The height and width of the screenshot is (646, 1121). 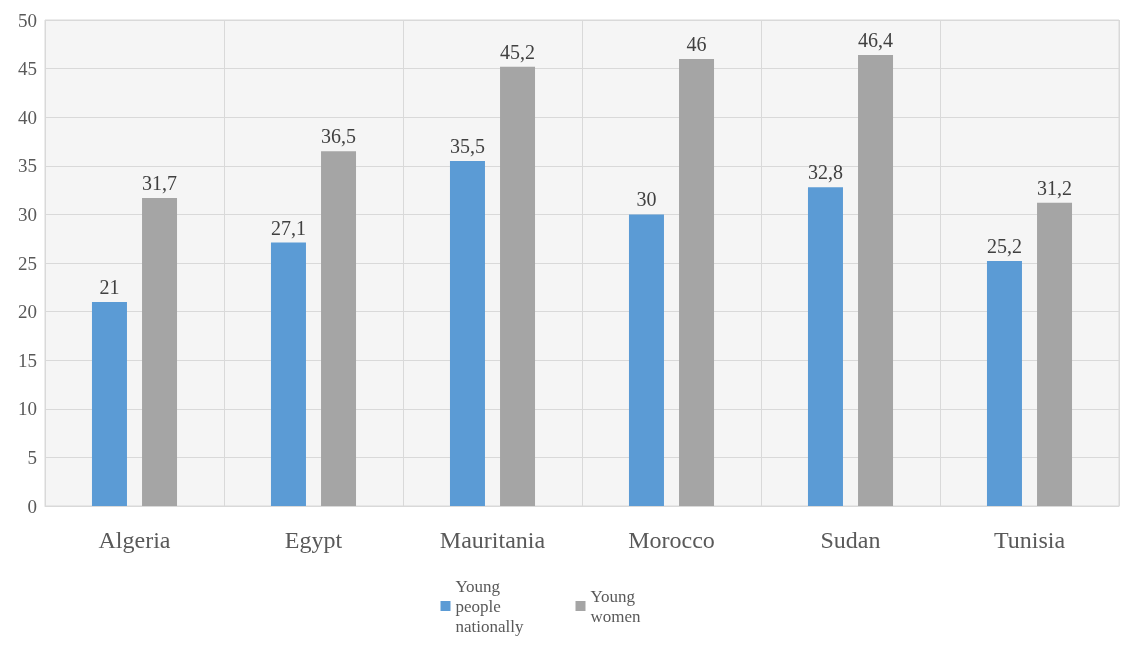 I want to click on data-label: 35,5, so click(x=467, y=145).